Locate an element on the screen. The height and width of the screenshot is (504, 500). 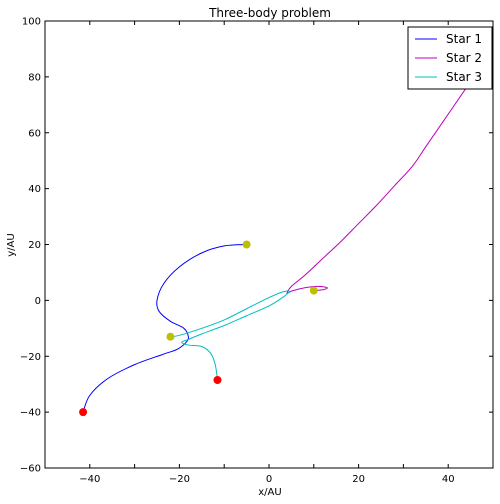
x-axis-label: x/AU is located at coordinates (269, 492).